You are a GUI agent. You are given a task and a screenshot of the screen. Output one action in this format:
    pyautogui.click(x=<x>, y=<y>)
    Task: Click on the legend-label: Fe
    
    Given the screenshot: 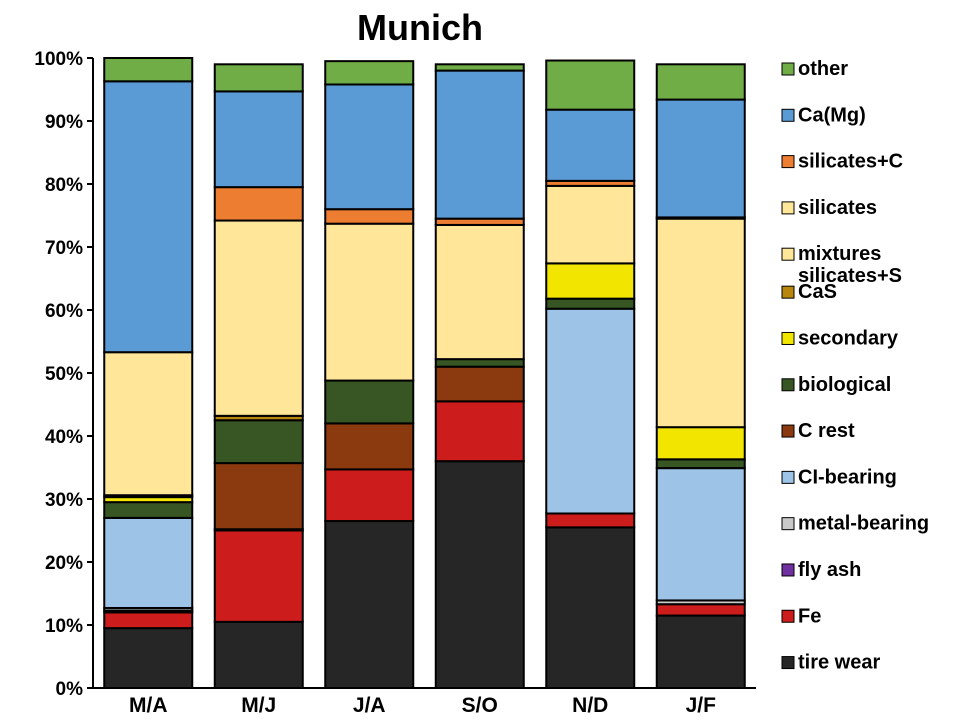 What is the action you would take?
    pyautogui.click(x=809, y=616)
    